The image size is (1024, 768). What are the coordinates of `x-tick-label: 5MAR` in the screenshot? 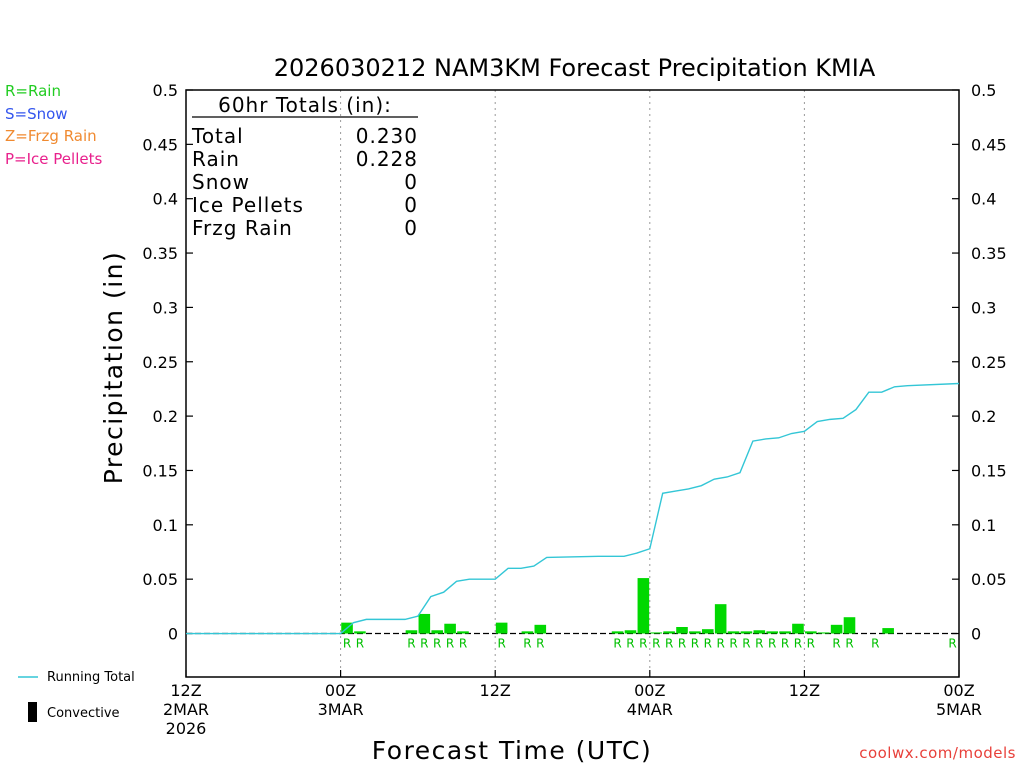 It's located at (959, 709).